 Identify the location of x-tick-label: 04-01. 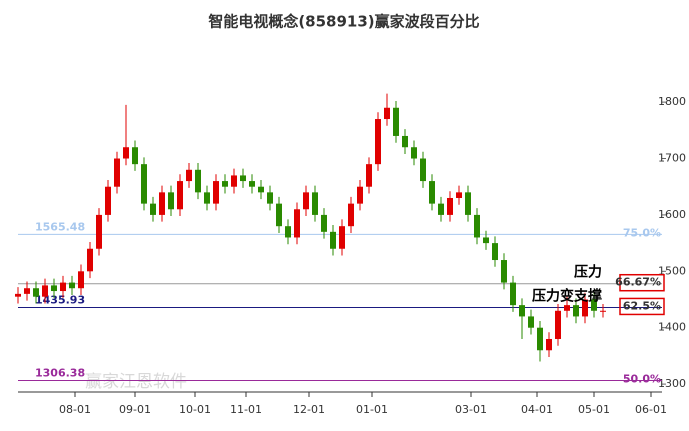
(537, 409).